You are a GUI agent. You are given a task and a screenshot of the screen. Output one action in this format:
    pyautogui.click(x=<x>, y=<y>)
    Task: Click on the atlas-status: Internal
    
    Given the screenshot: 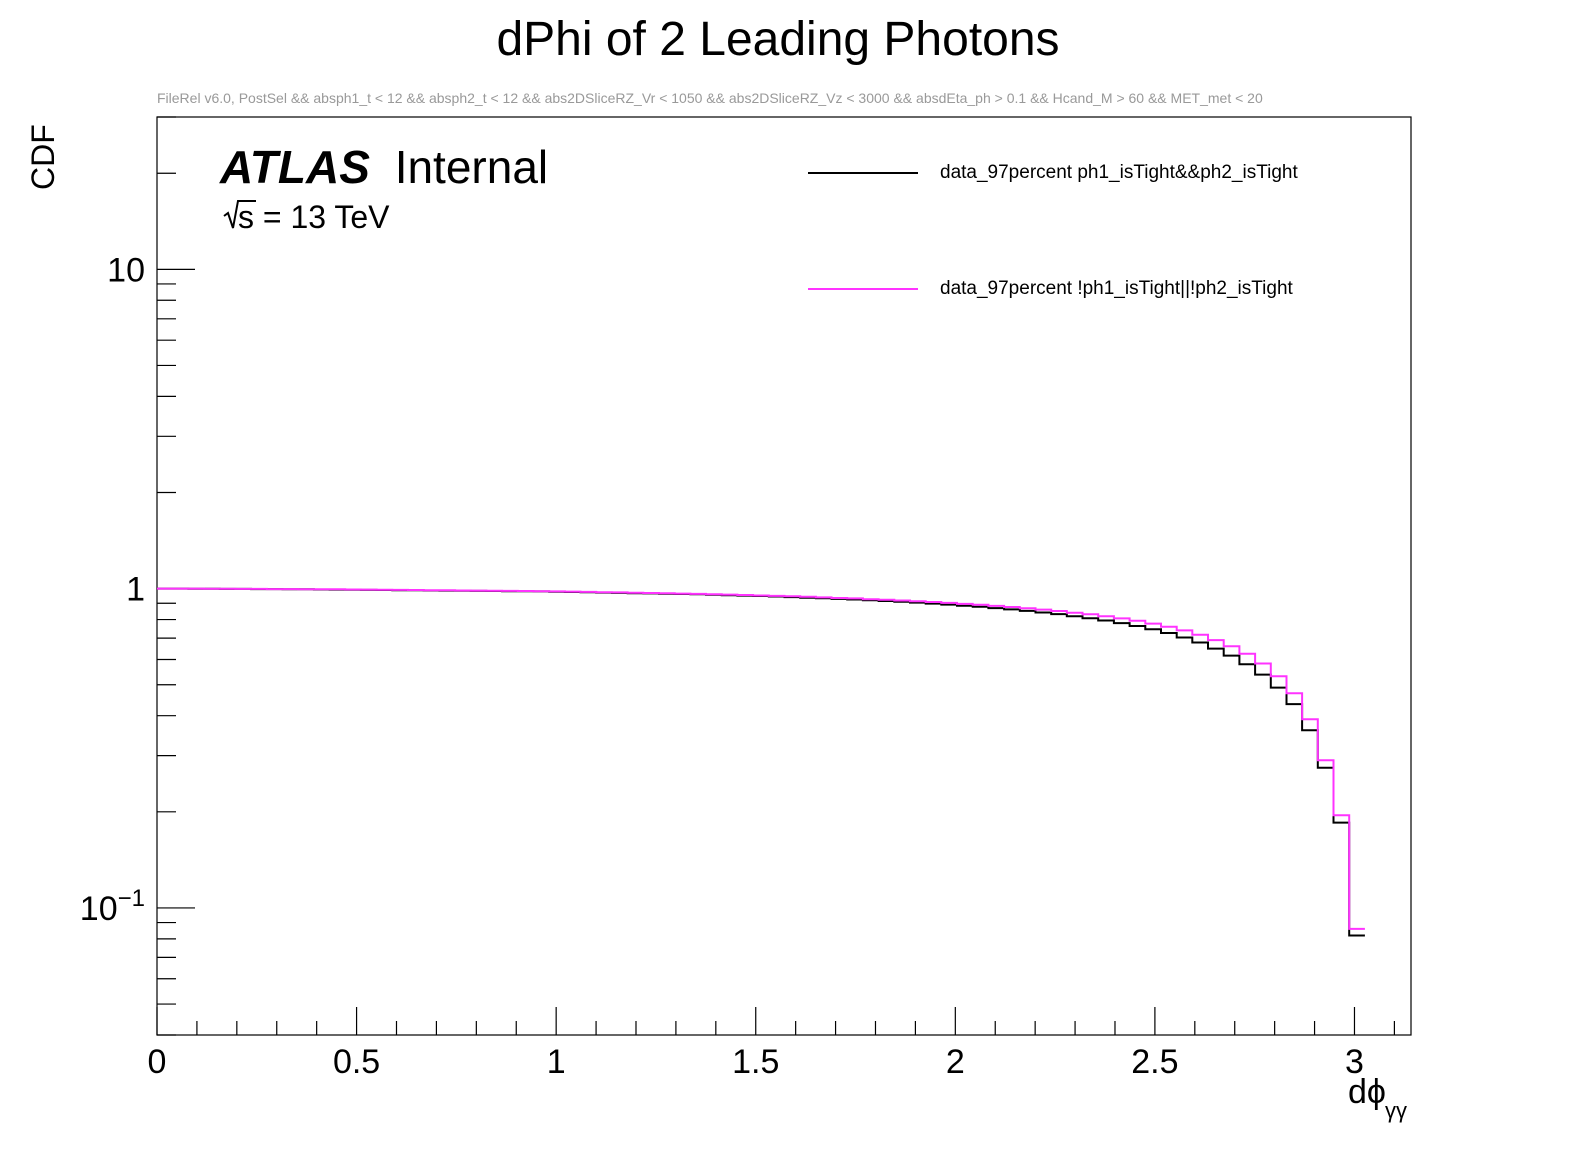 What is the action you would take?
    pyautogui.click(x=471, y=167)
    